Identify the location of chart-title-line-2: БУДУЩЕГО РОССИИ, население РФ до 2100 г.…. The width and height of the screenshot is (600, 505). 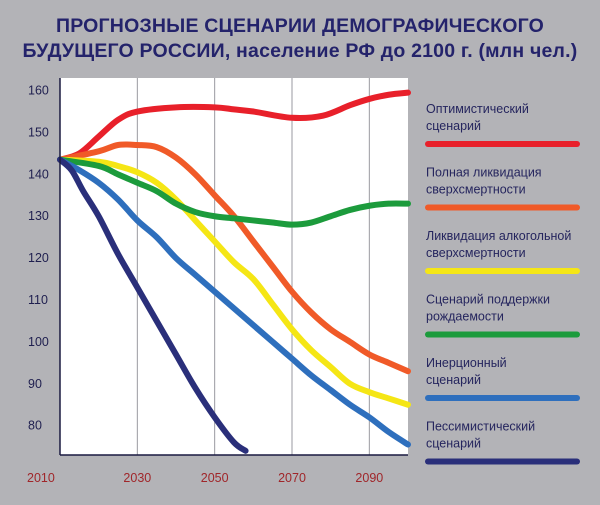
(300, 51).